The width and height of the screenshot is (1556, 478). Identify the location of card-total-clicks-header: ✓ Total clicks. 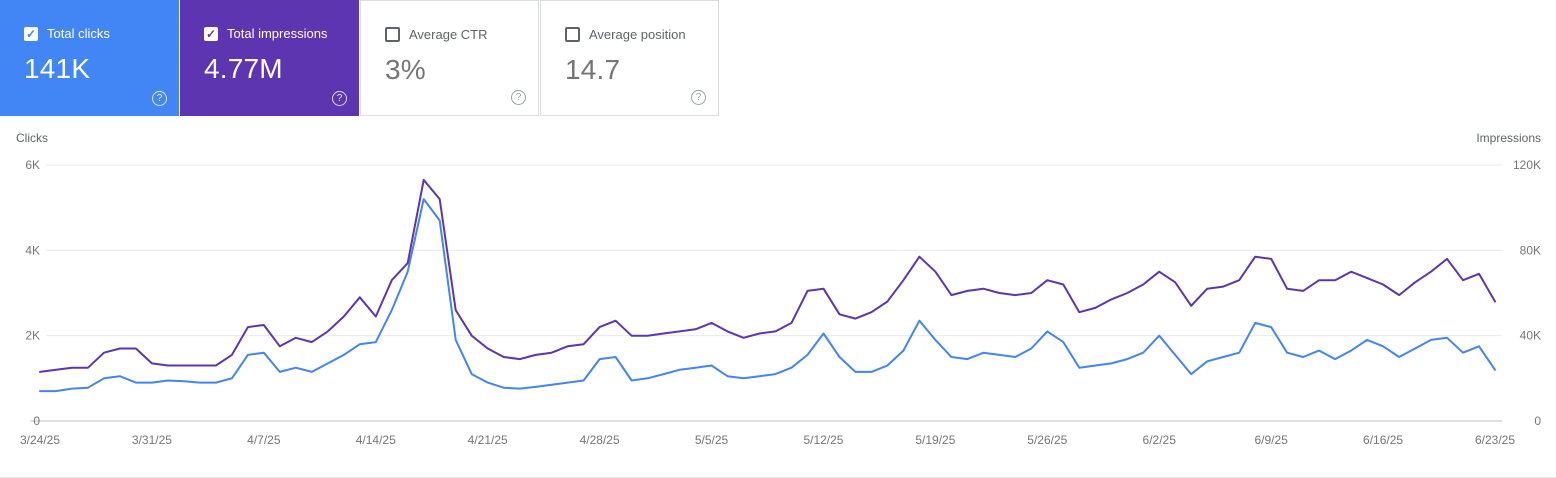
(94, 33).